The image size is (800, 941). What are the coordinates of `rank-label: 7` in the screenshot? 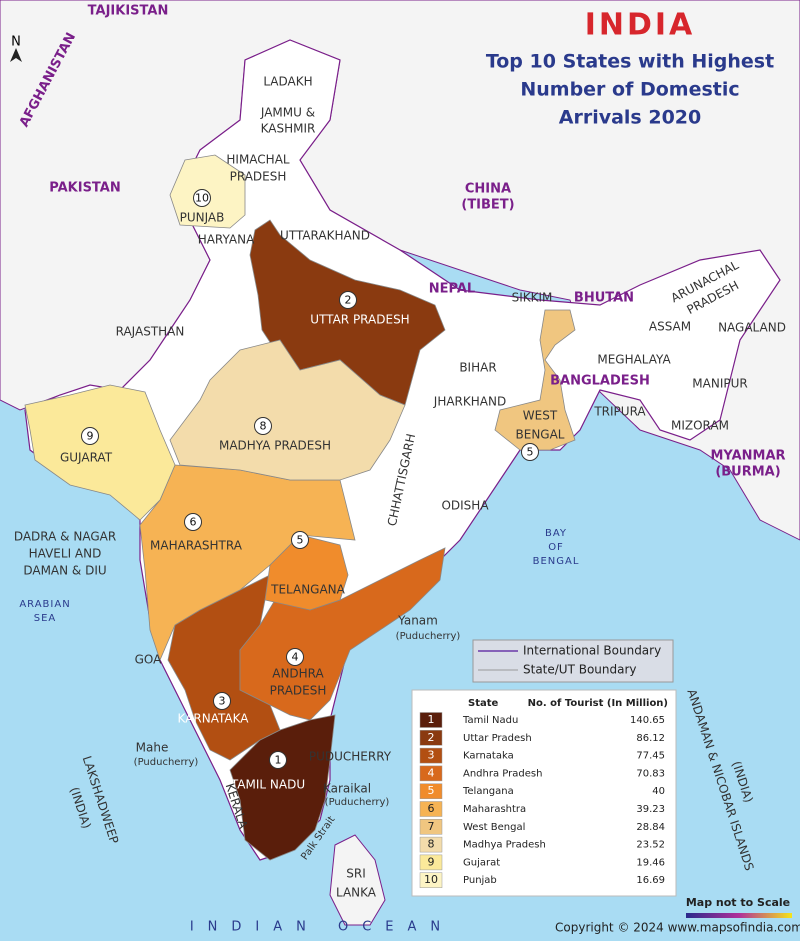 It's located at (431, 826).